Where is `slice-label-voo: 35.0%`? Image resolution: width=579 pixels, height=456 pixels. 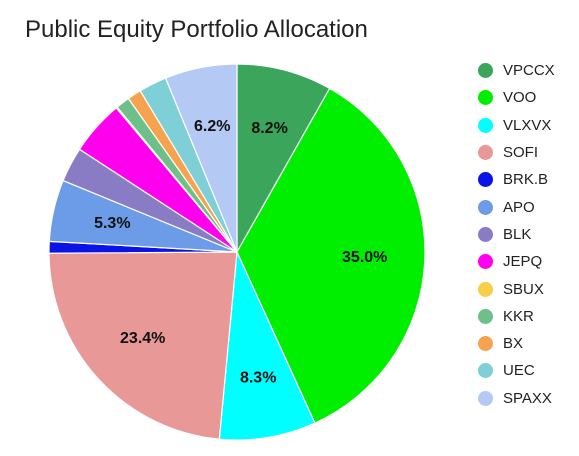
slice-label-voo: 35.0% is located at coordinates (364, 257).